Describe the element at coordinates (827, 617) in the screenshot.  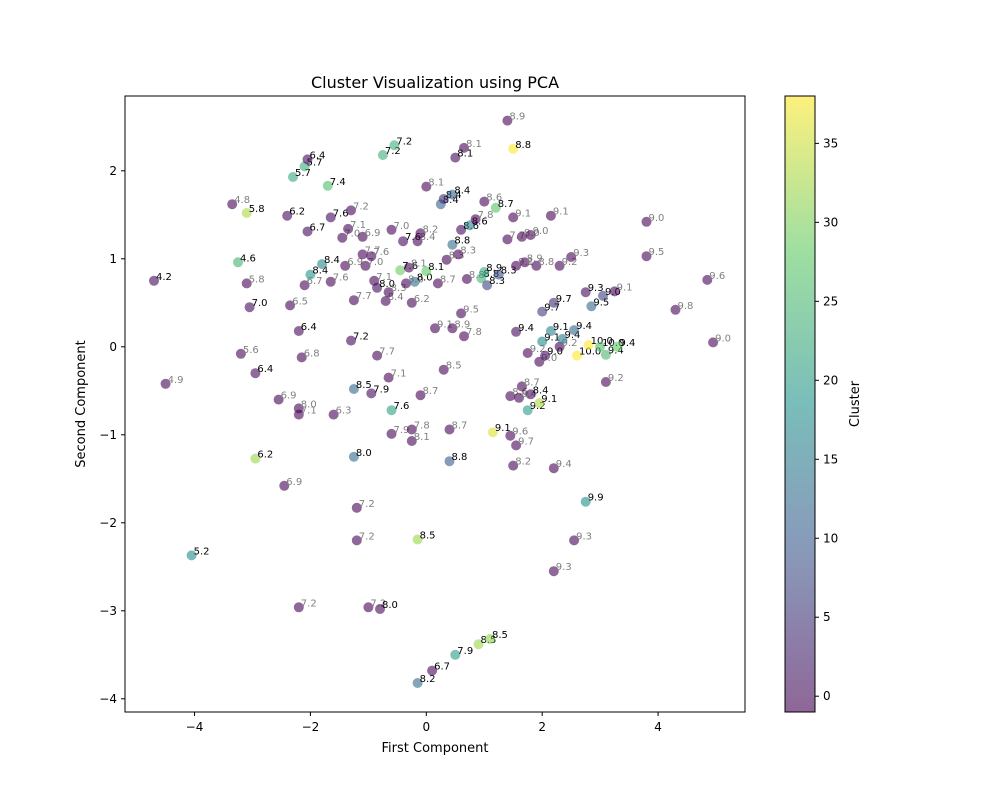
I see `colorbar-tick-label: 5` at that location.